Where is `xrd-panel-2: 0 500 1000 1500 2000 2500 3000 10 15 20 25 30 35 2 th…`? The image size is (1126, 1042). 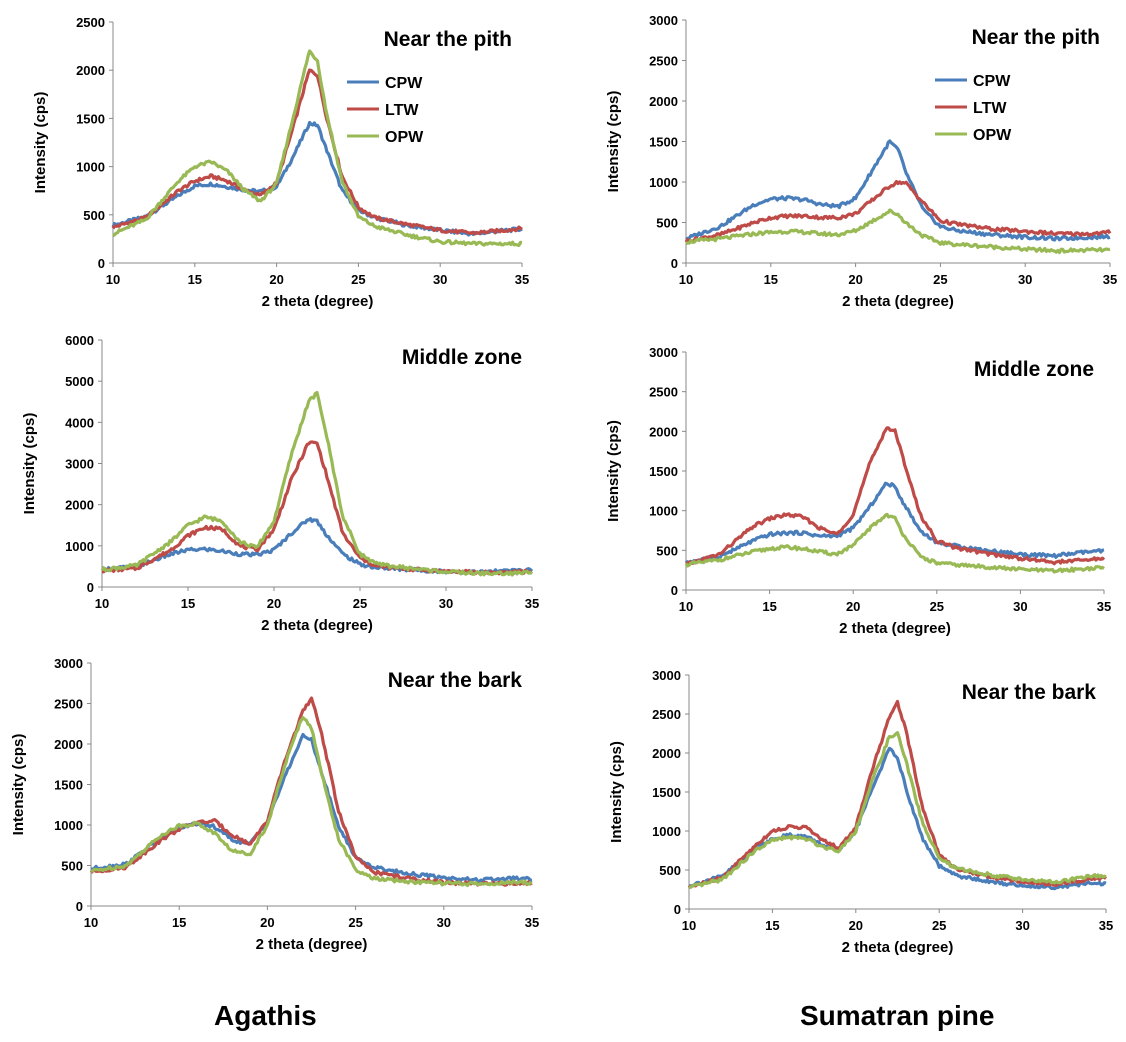
xrd-panel-2: 0 500 1000 1500 2000 2500 3000 10 15 20 25 30 35 2 th… is located at coordinates (861, 161).